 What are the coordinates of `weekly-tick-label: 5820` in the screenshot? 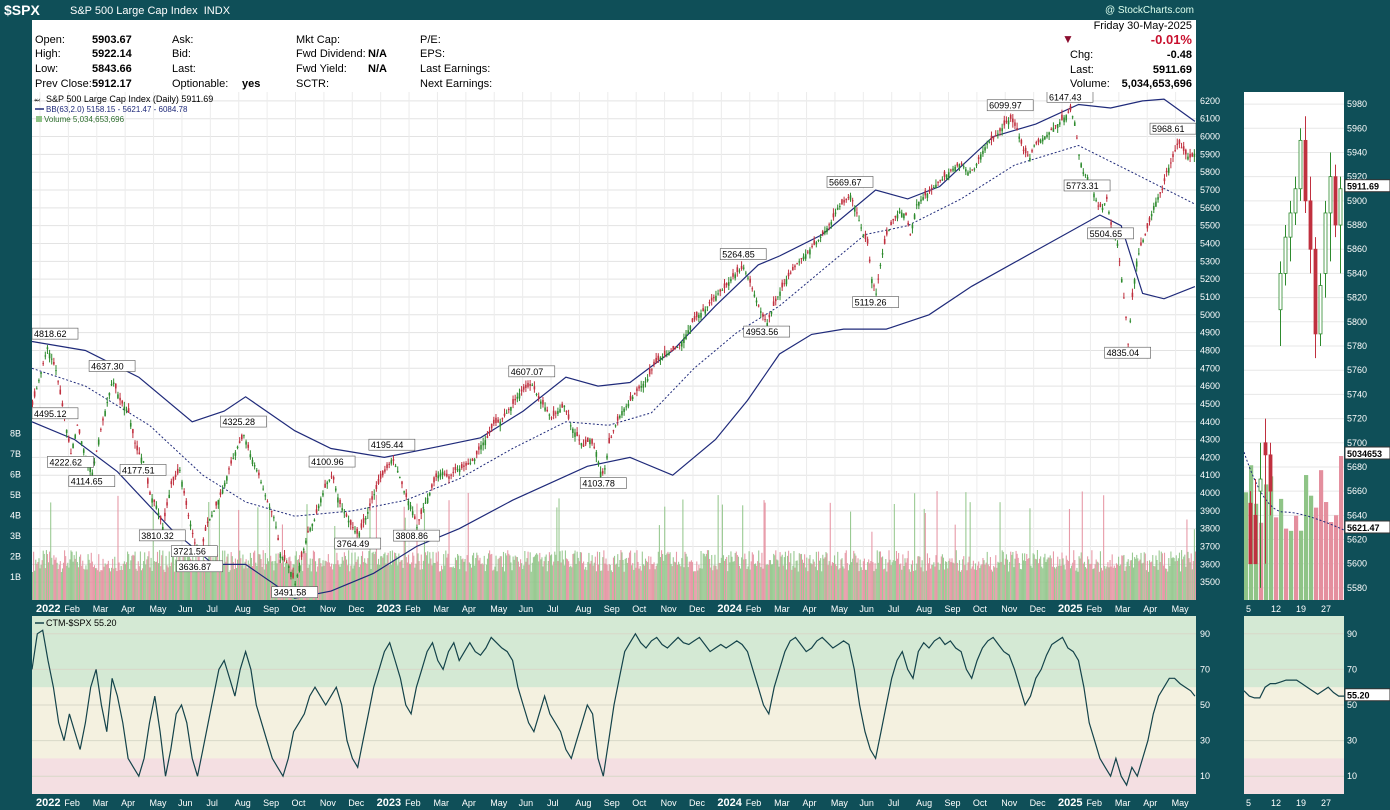 It's located at (1357, 298).